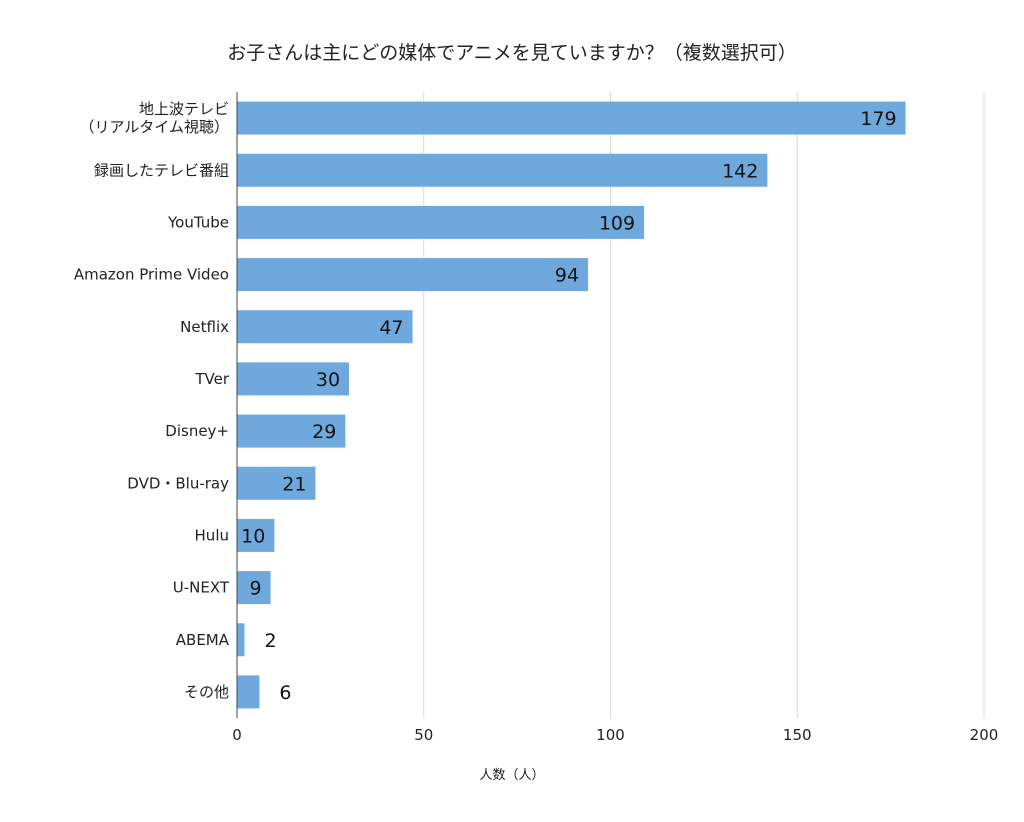 This screenshot has height=822, width=1024. I want to click on category-label: YouTube, so click(198, 222).